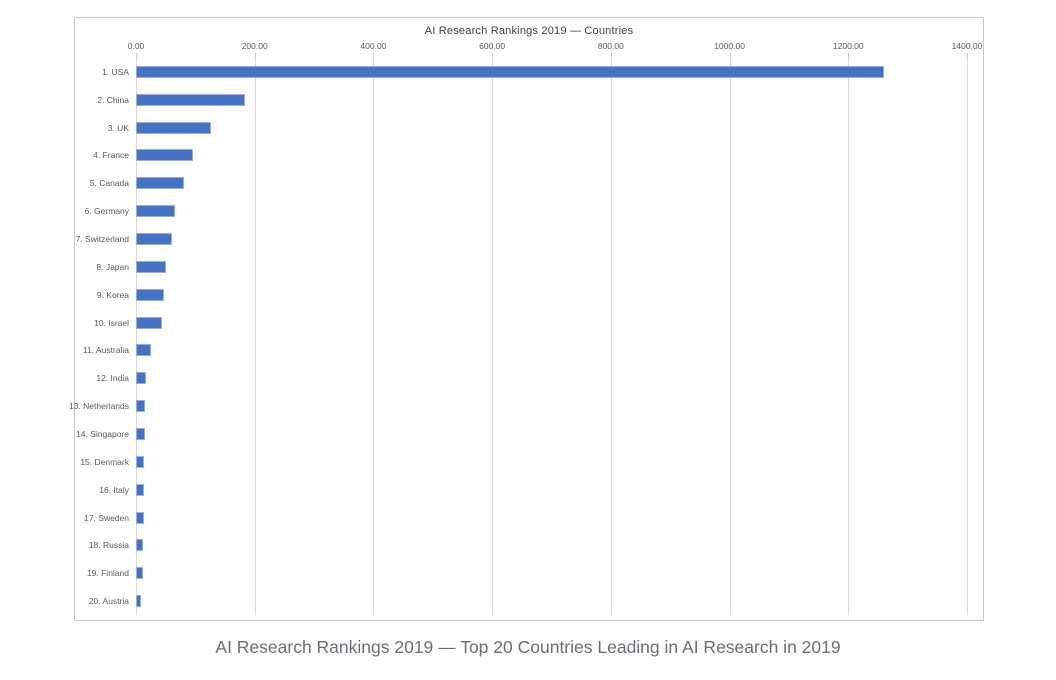  What do you see at coordinates (109, 183) in the screenshot?
I see `category-label: 5. Canada` at bounding box center [109, 183].